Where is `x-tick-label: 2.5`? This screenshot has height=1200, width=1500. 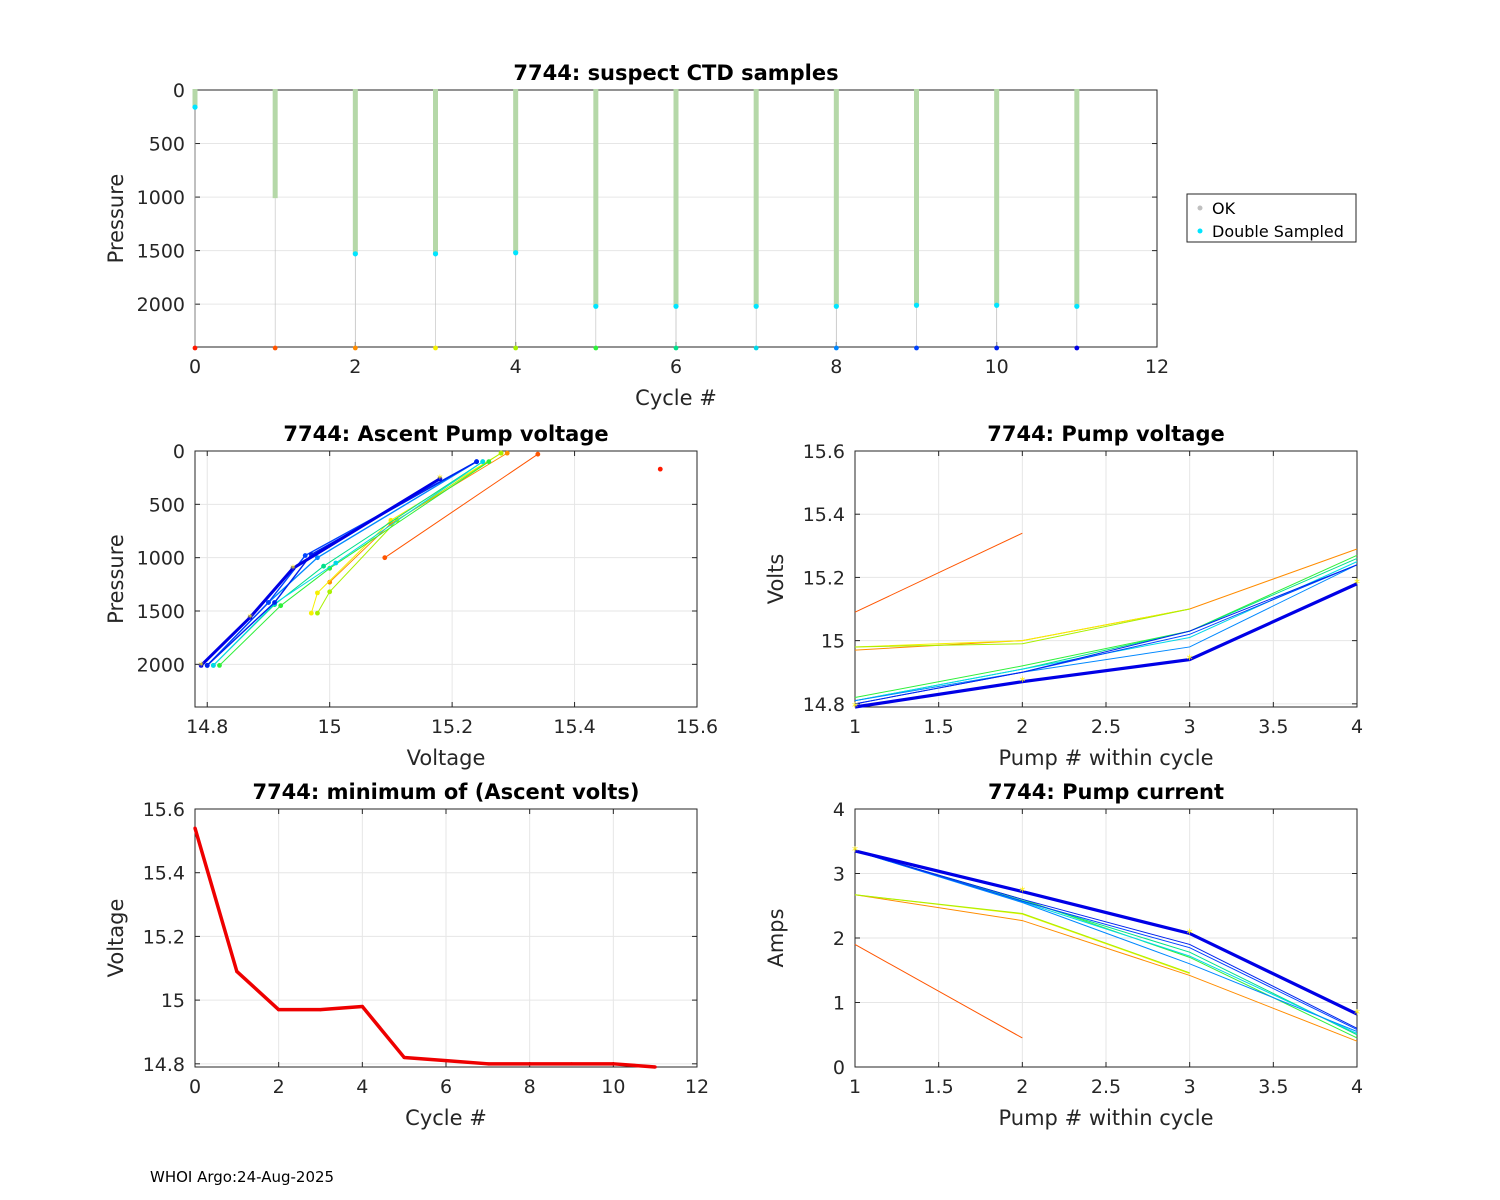
x-tick-label: 2.5 is located at coordinates (1106, 1087).